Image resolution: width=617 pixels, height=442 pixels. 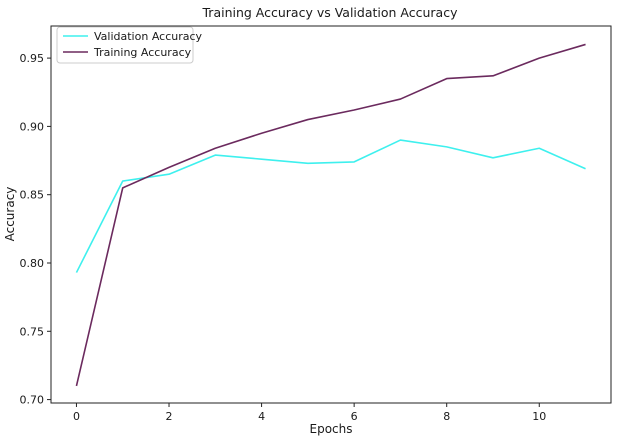 I want to click on y-axis-label: Accuracy, so click(x=10, y=214).